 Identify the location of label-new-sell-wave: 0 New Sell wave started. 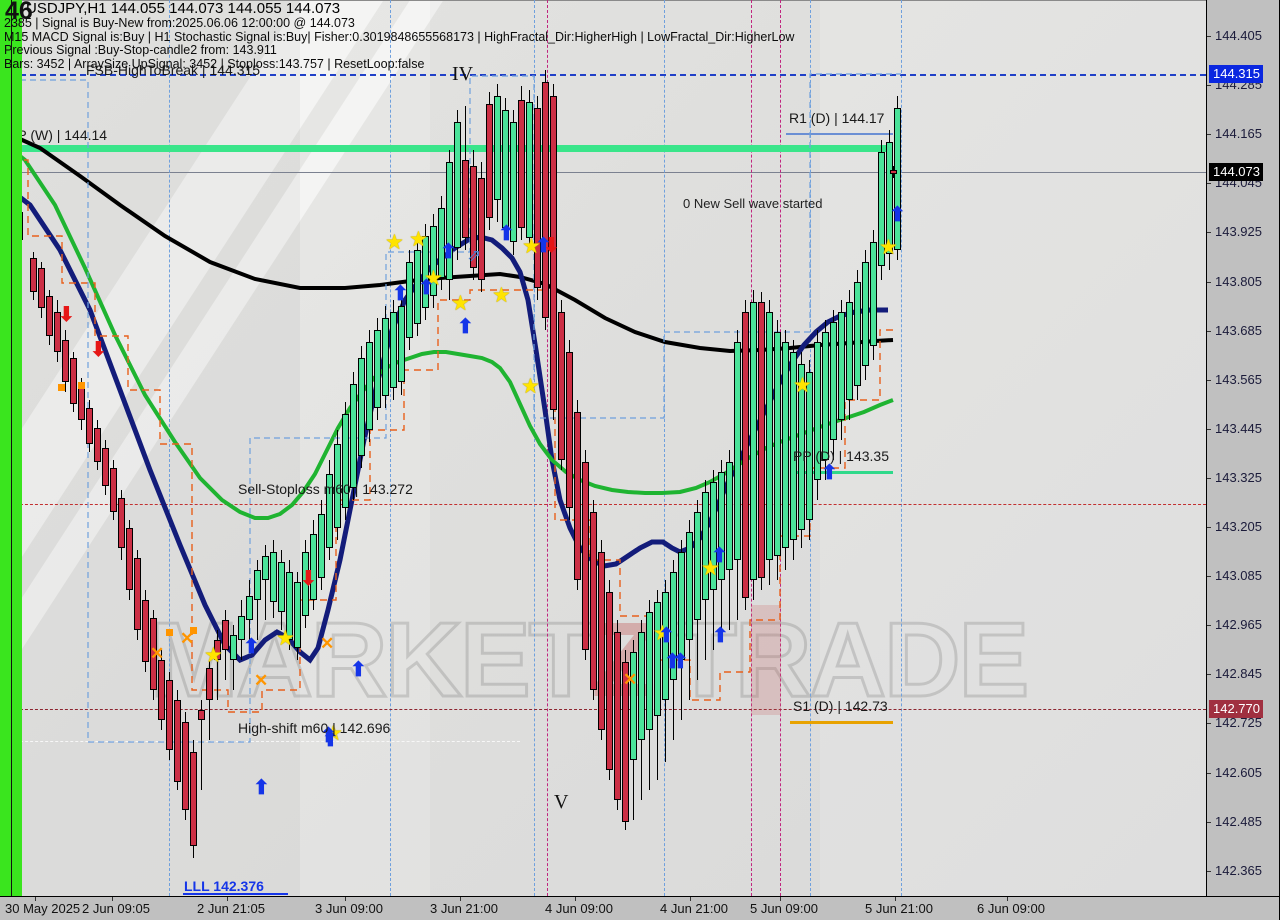
(753, 203).